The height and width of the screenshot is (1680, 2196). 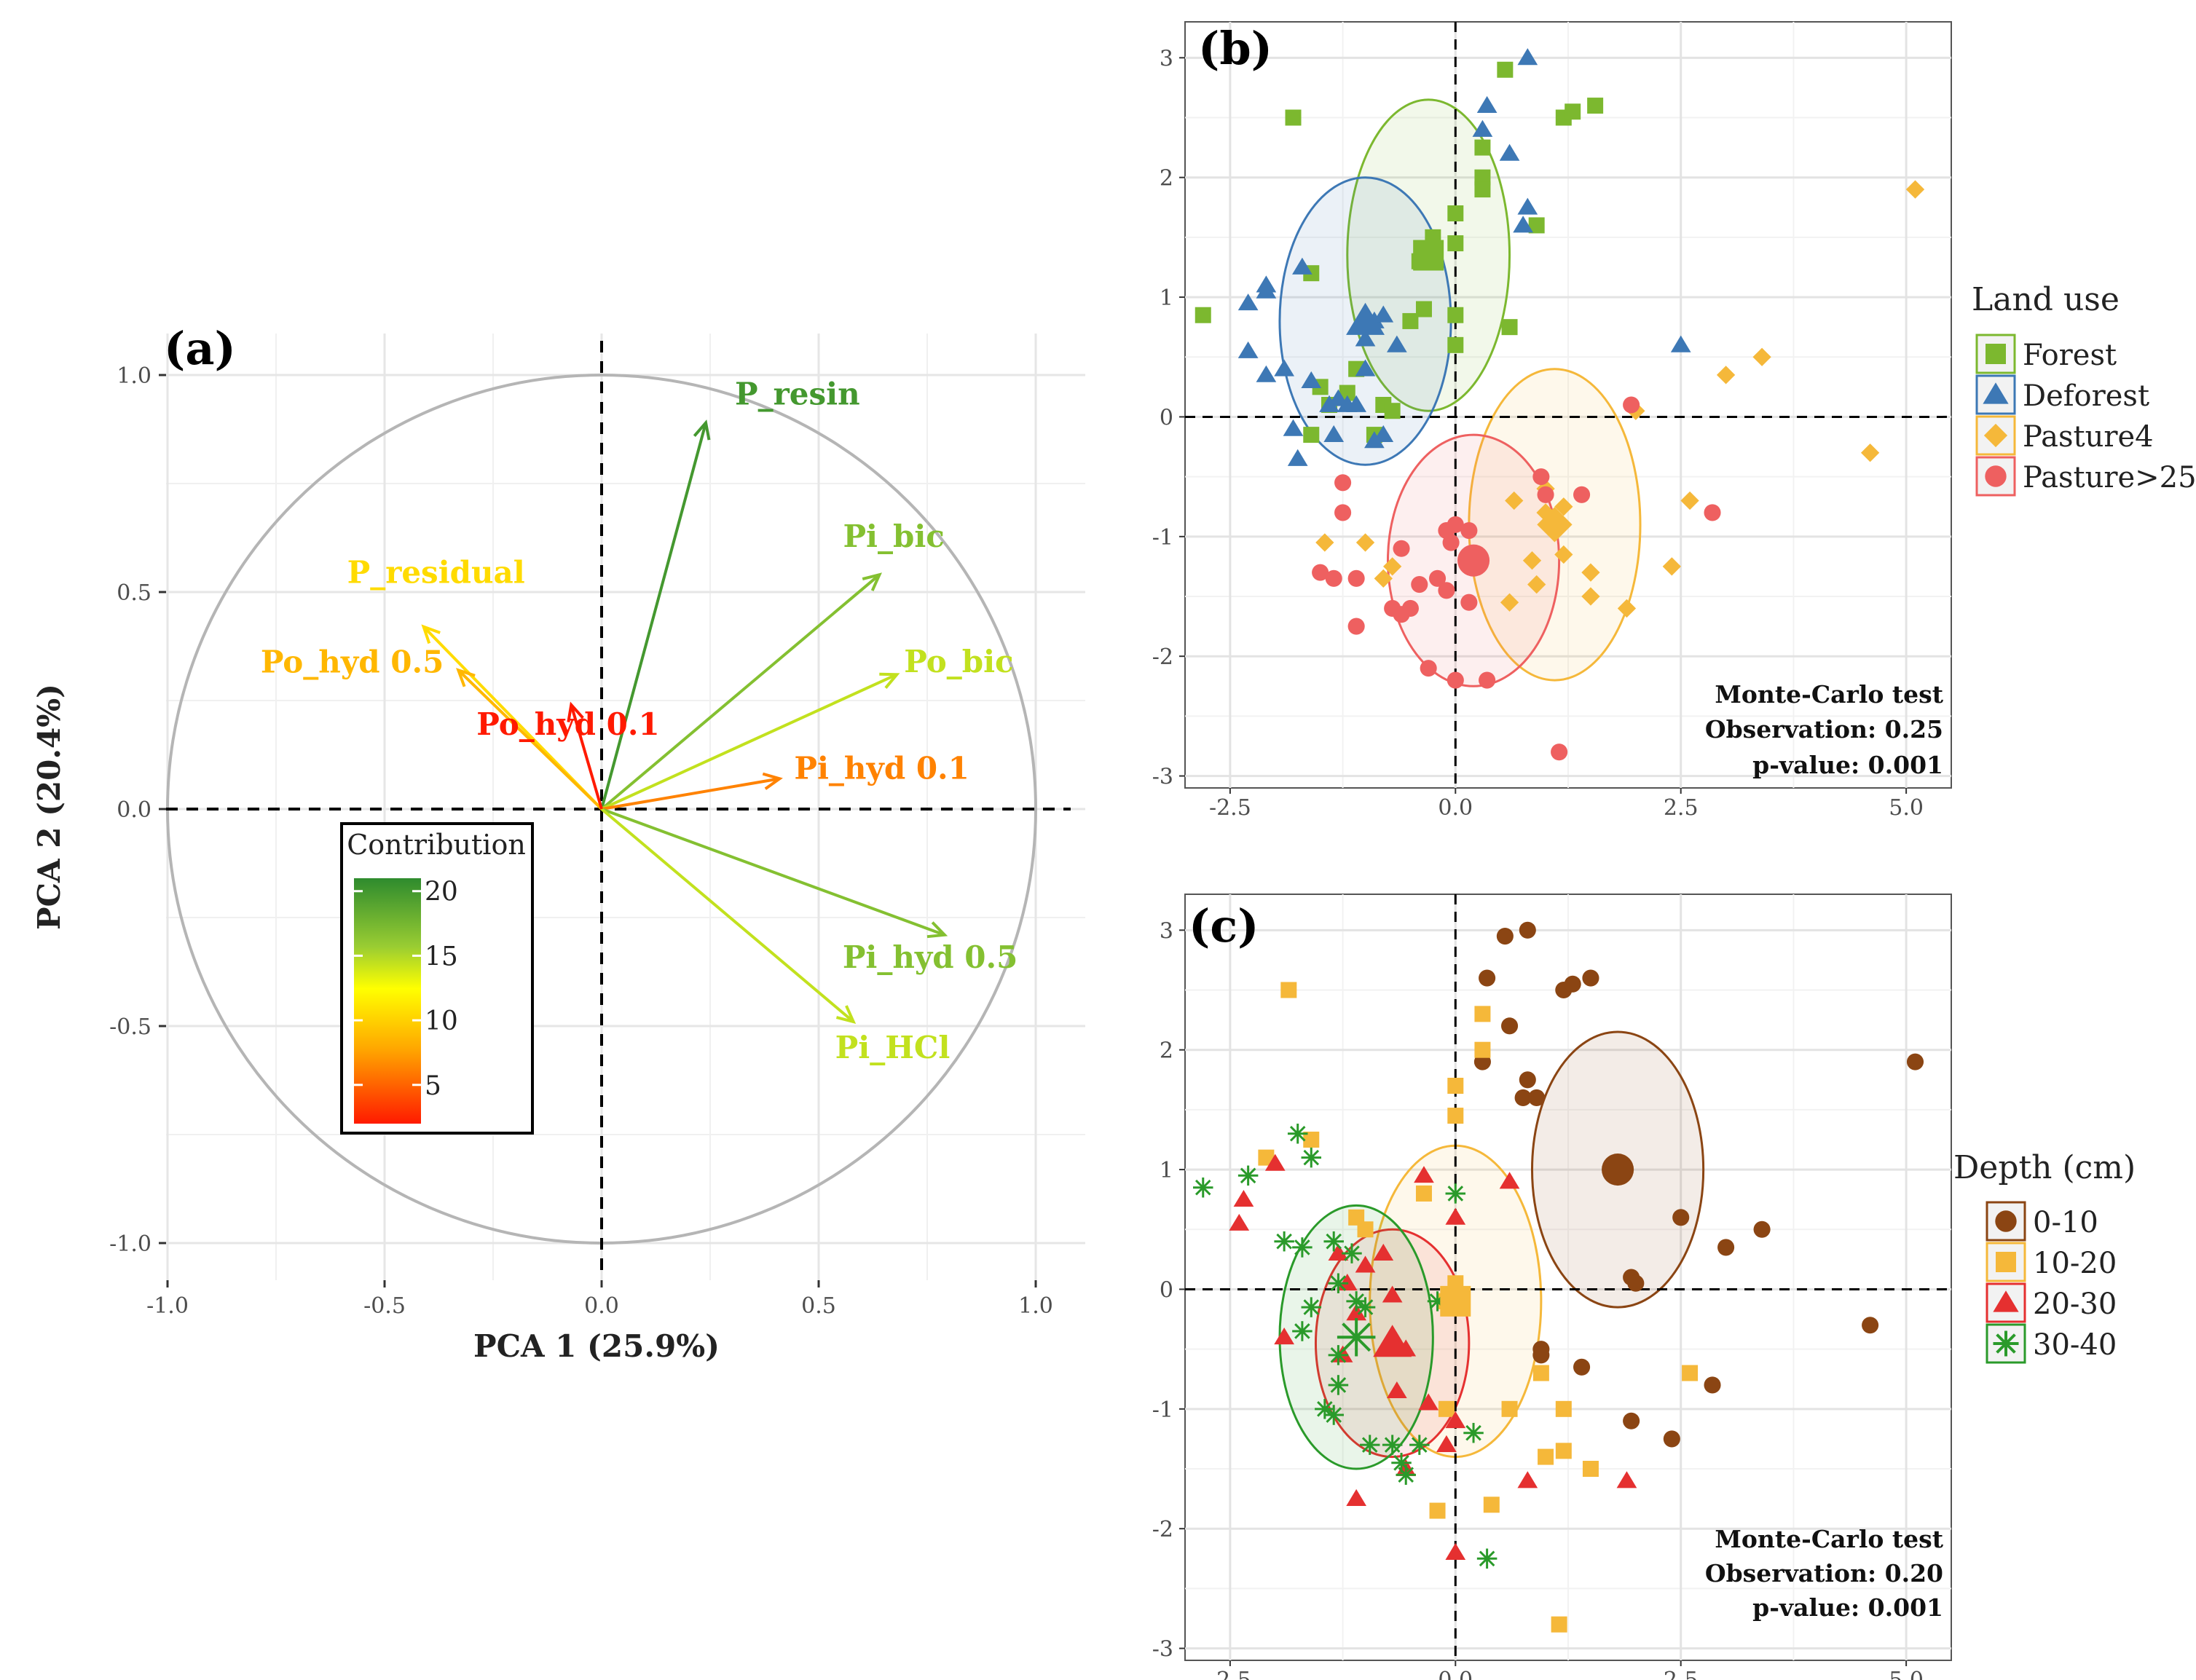 What do you see at coordinates (1906, 1674) in the screenshot?
I see `x-tick-label: 5.0` at bounding box center [1906, 1674].